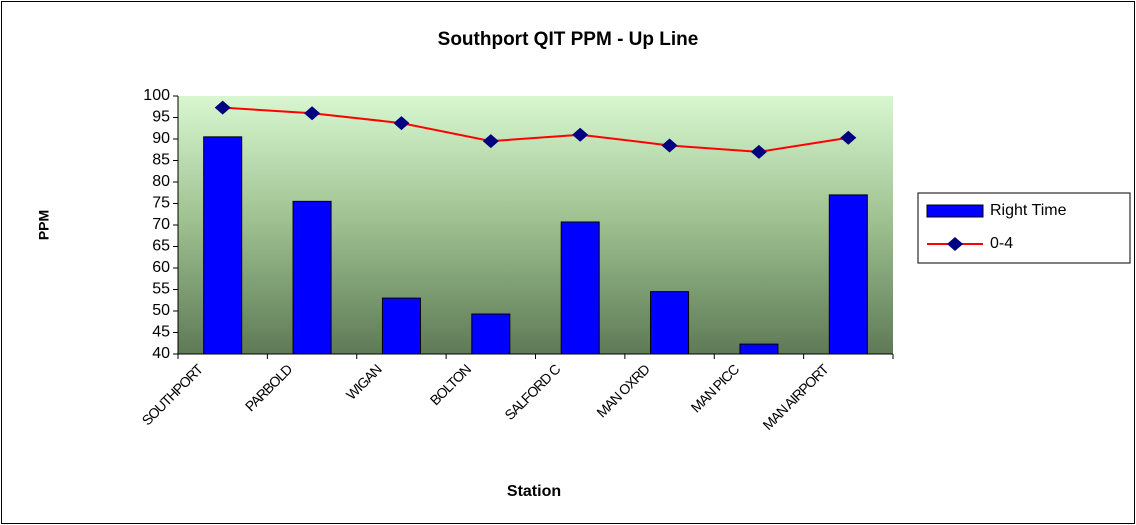 Image resolution: width=1136 pixels, height=525 pixels. What do you see at coordinates (535, 129) in the screenshot?
I see `line` at bounding box center [535, 129].